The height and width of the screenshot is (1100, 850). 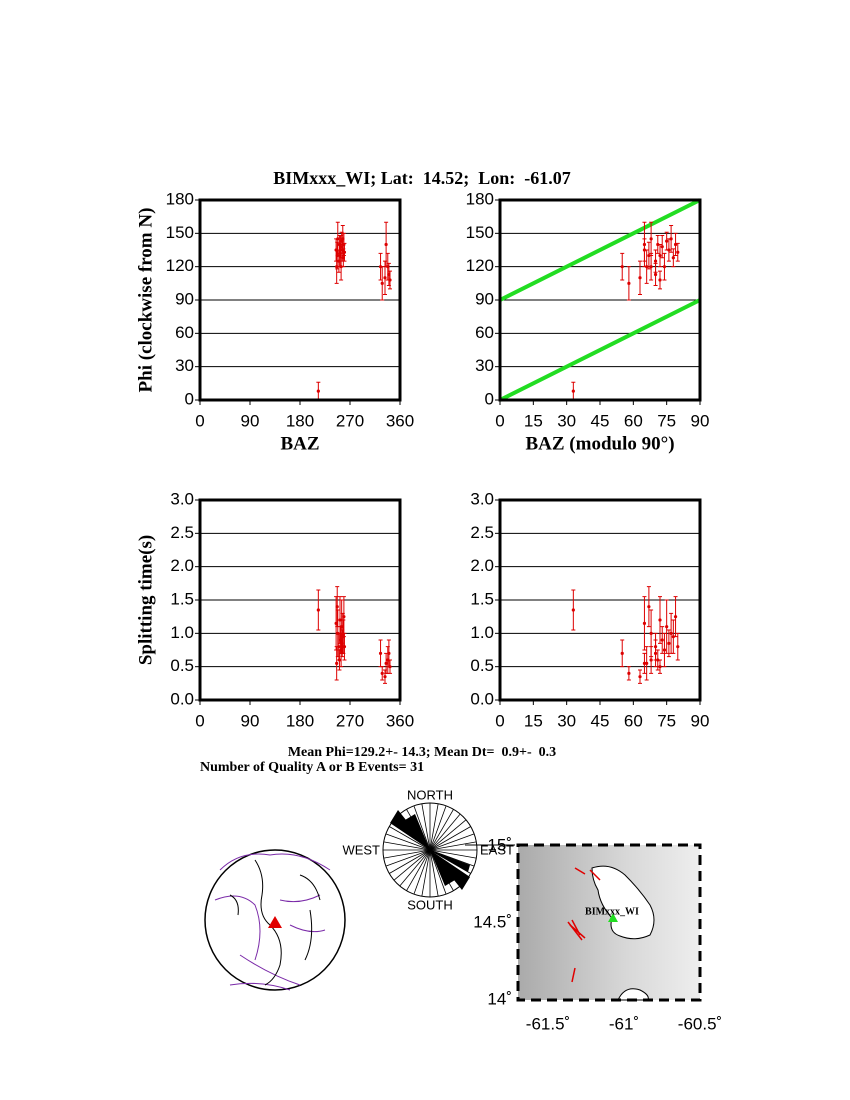 What do you see at coordinates (275, 920) in the screenshot?
I see `globe` at bounding box center [275, 920].